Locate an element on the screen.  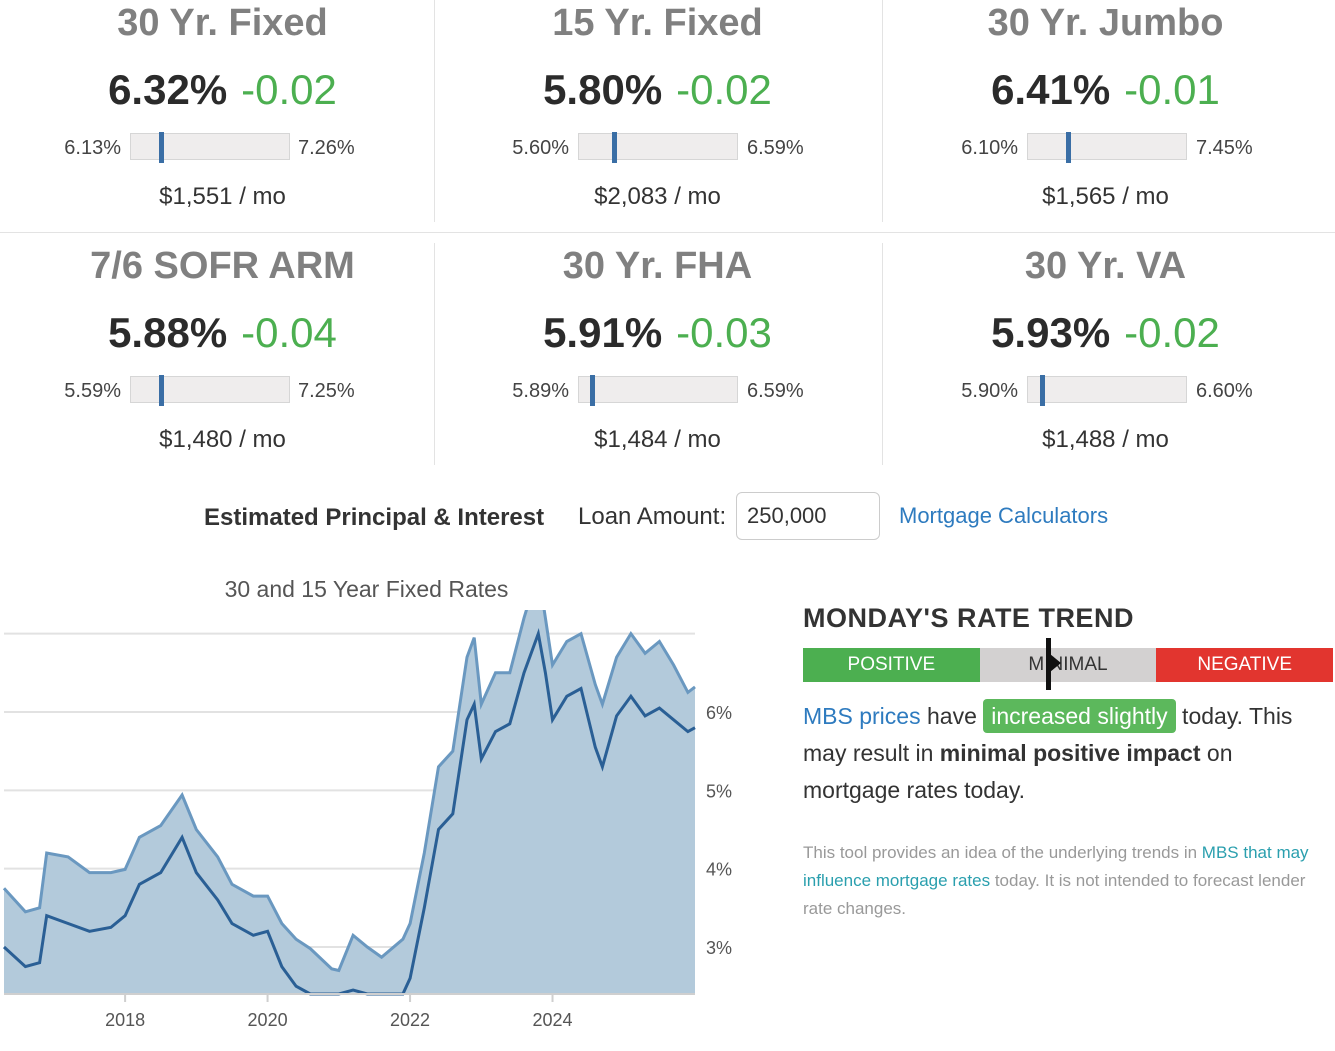
range-low: 6.10% is located at coordinates (989, 148).